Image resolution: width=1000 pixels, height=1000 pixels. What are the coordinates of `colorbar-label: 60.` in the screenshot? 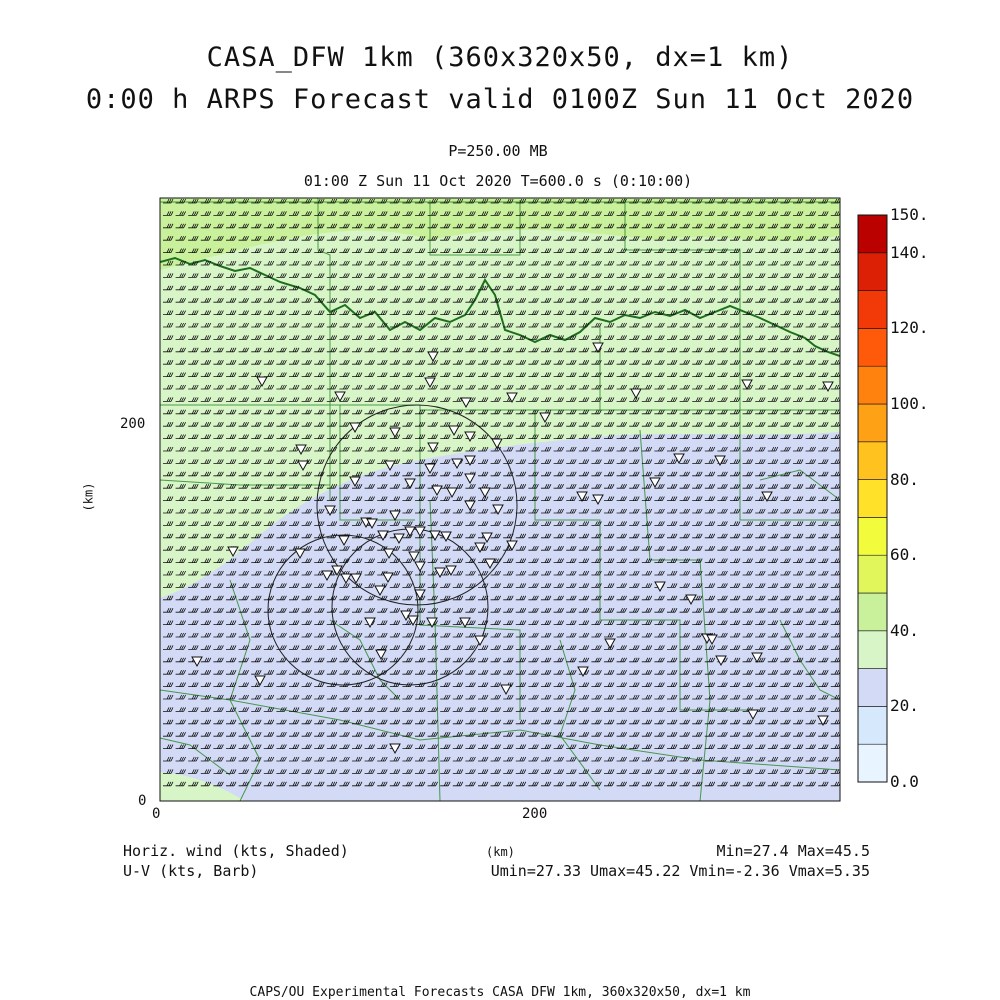 It's located at (904, 555).